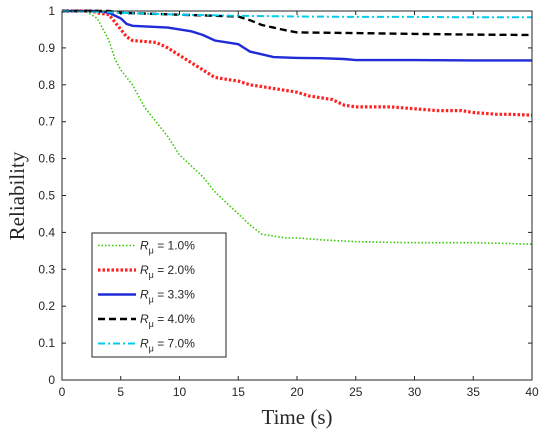 The image size is (550, 438). What do you see at coordinates (46, 48) in the screenshot?
I see `y-tick-label: 0.9` at bounding box center [46, 48].